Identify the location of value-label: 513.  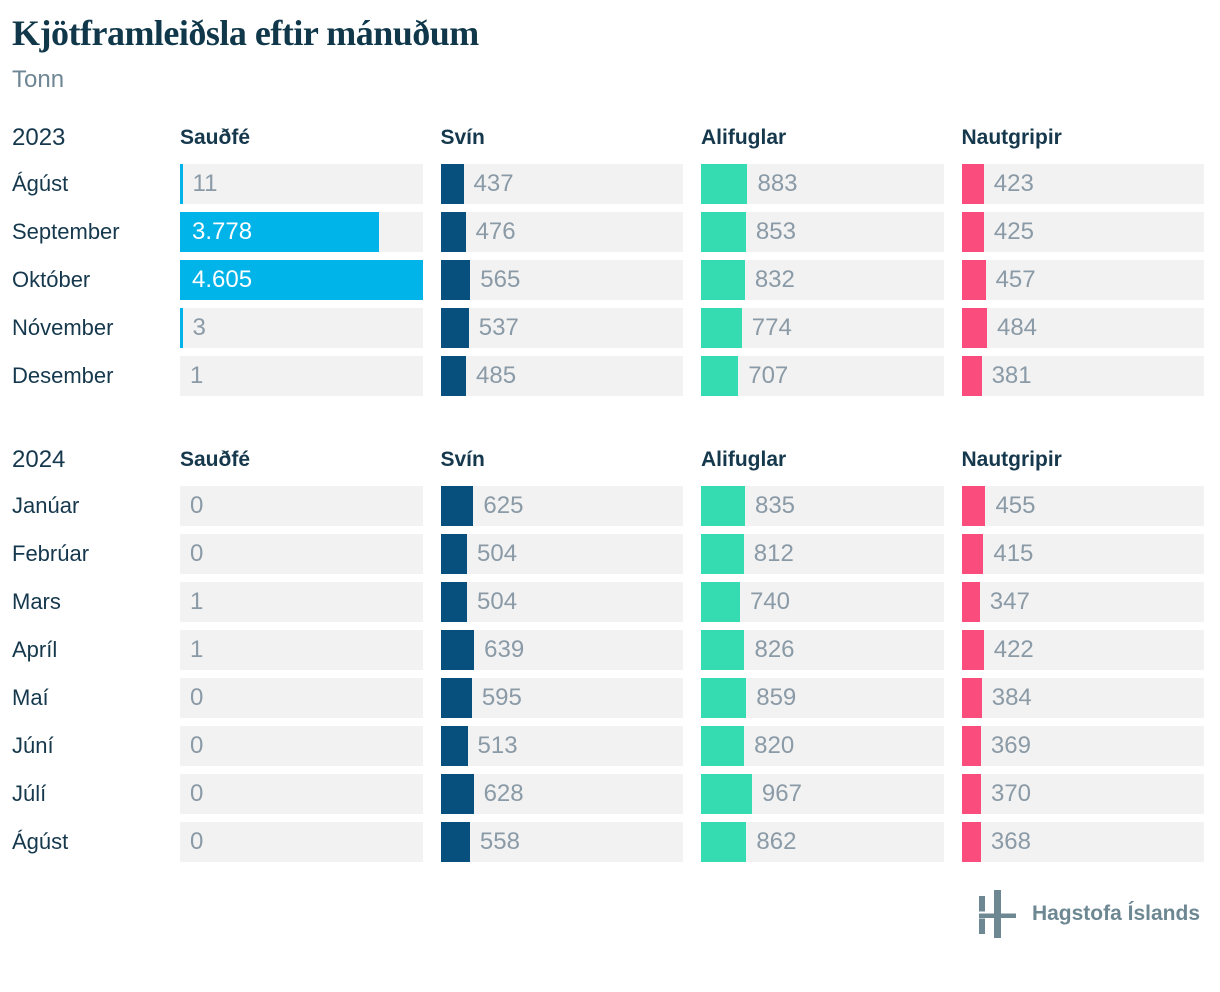
(497, 745).